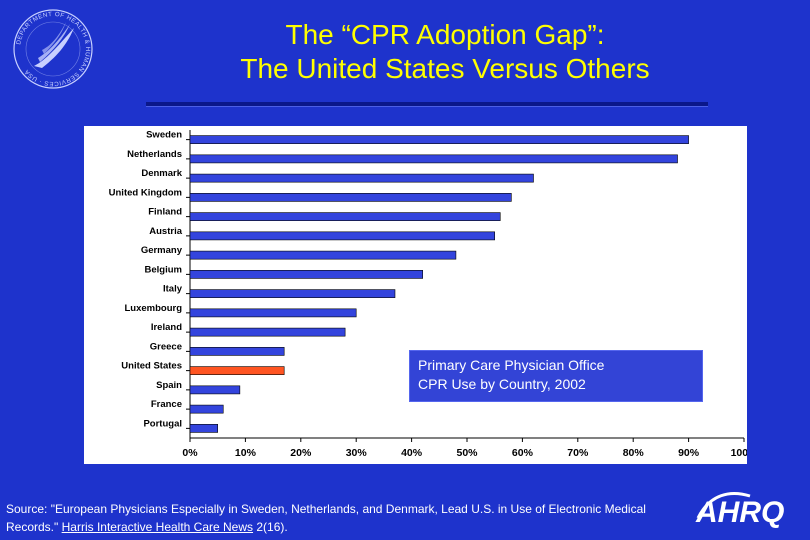 The width and height of the screenshot is (810, 540). Describe the element at coordinates (739, 453) in the screenshot. I see `x-tick-label: 100%` at that location.